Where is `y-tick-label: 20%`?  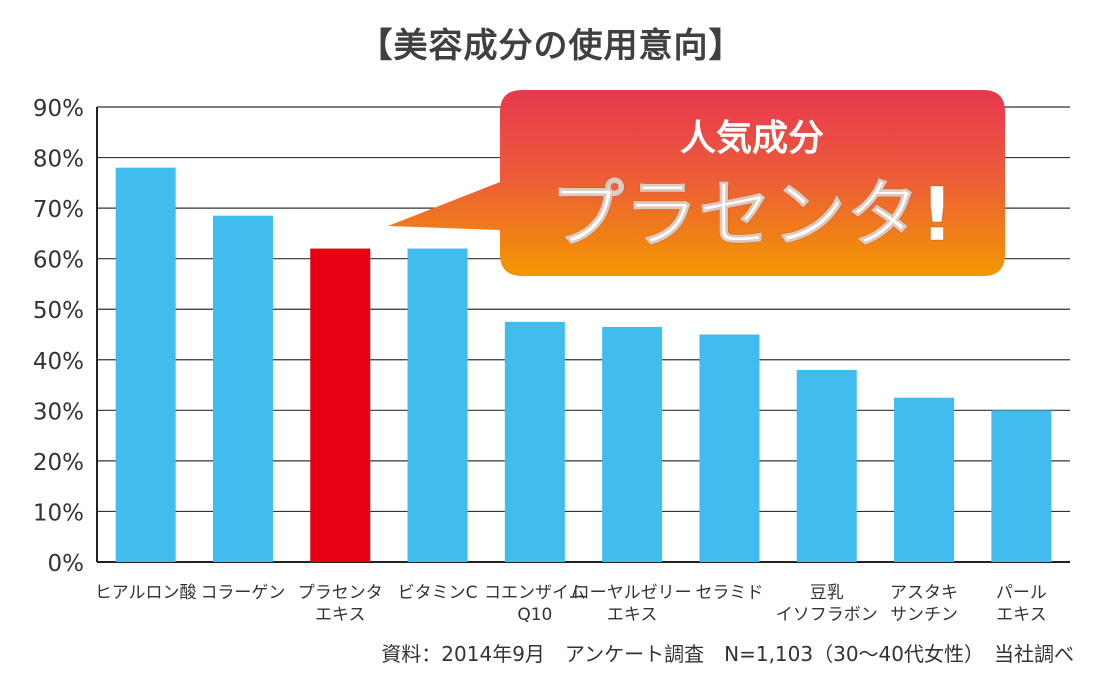
y-tick-label: 20% is located at coordinates (58, 463).